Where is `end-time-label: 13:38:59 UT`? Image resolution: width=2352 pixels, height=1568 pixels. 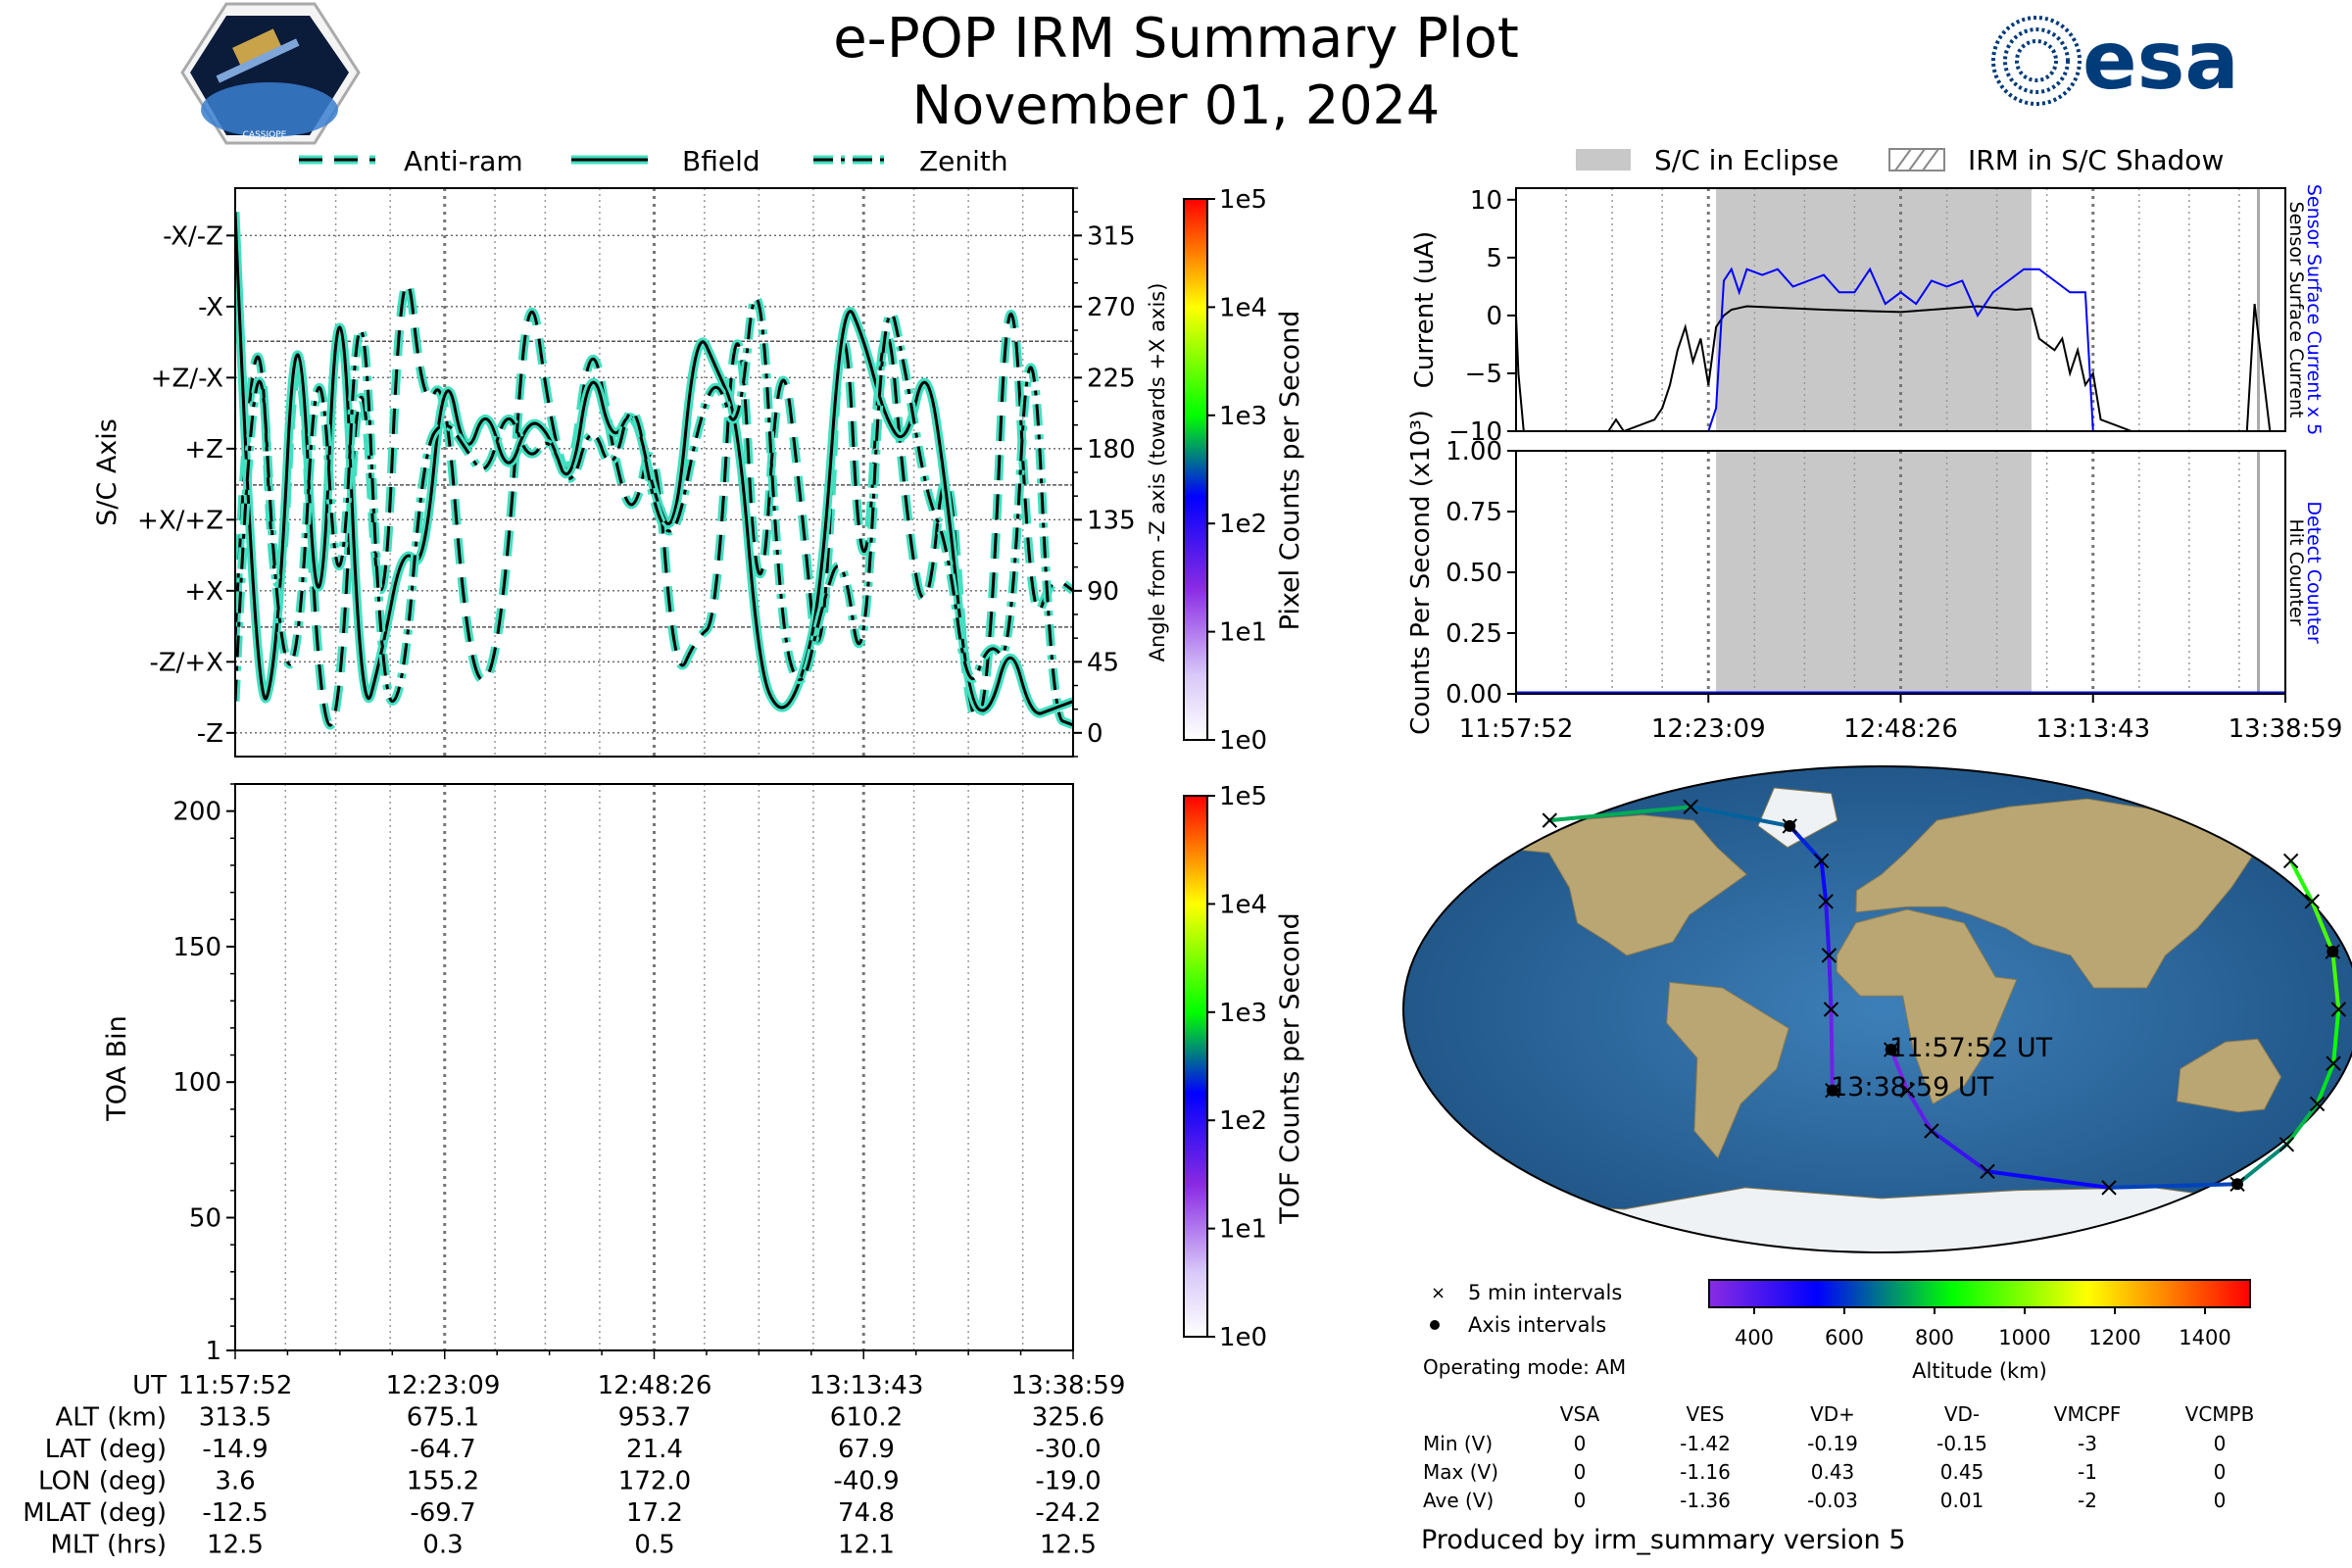 end-time-label: 13:38:59 UT is located at coordinates (1912, 1087).